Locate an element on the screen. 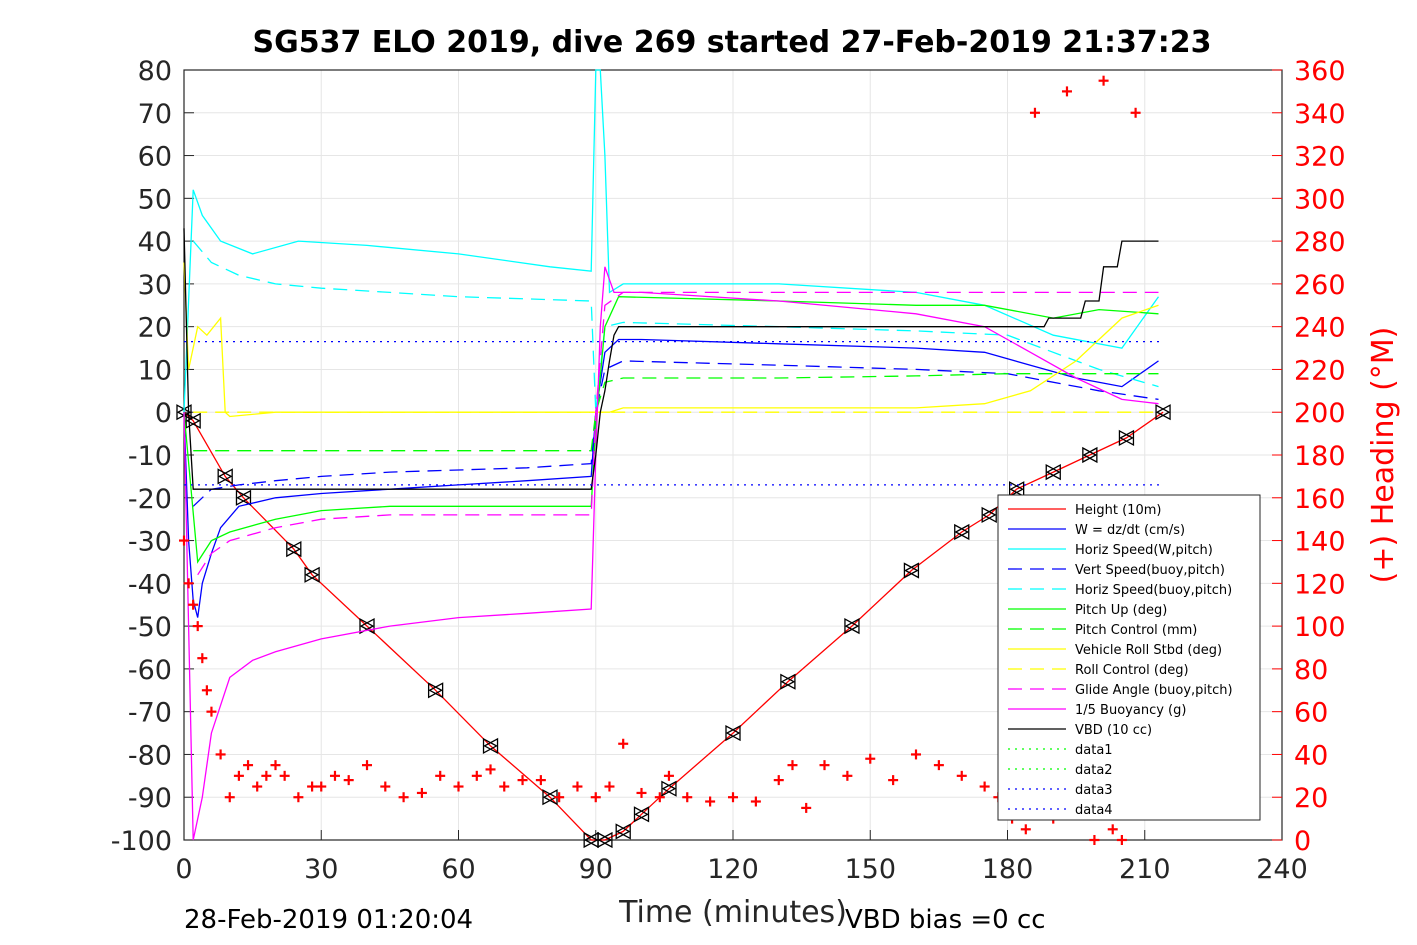 The width and height of the screenshot is (1417, 945). right-y-tick-label: 180 is located at coordinates (1320, 456).